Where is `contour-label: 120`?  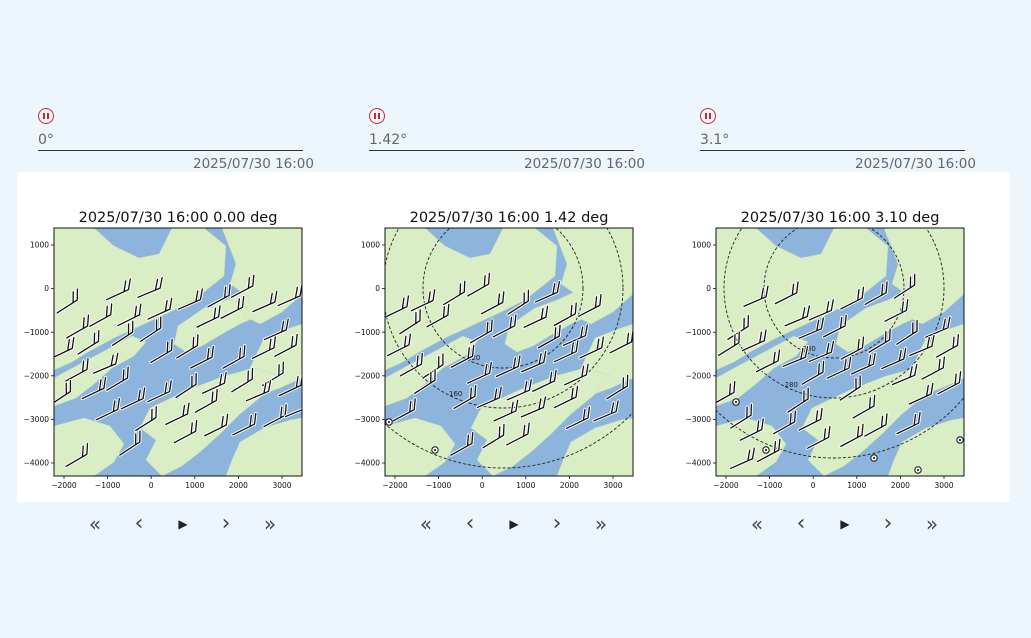 contour-label: 120 is located at coordinates (473, 358).